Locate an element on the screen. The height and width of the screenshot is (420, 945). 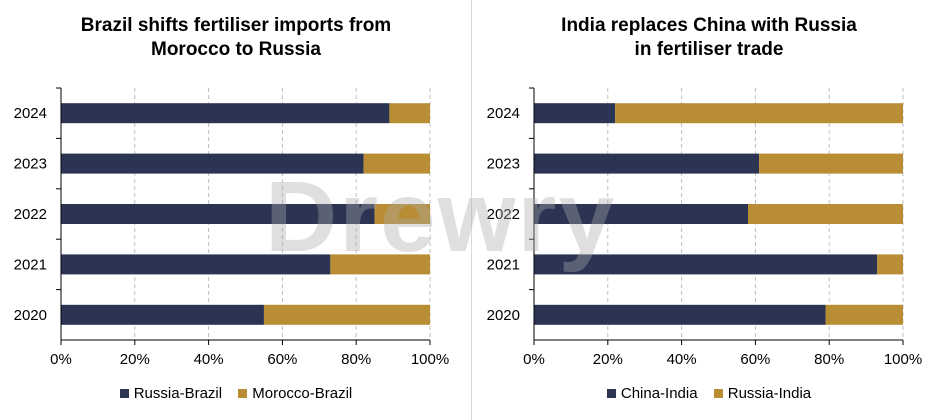
bar-morocco-brazil-2023 is located at coordinates (396, 163).